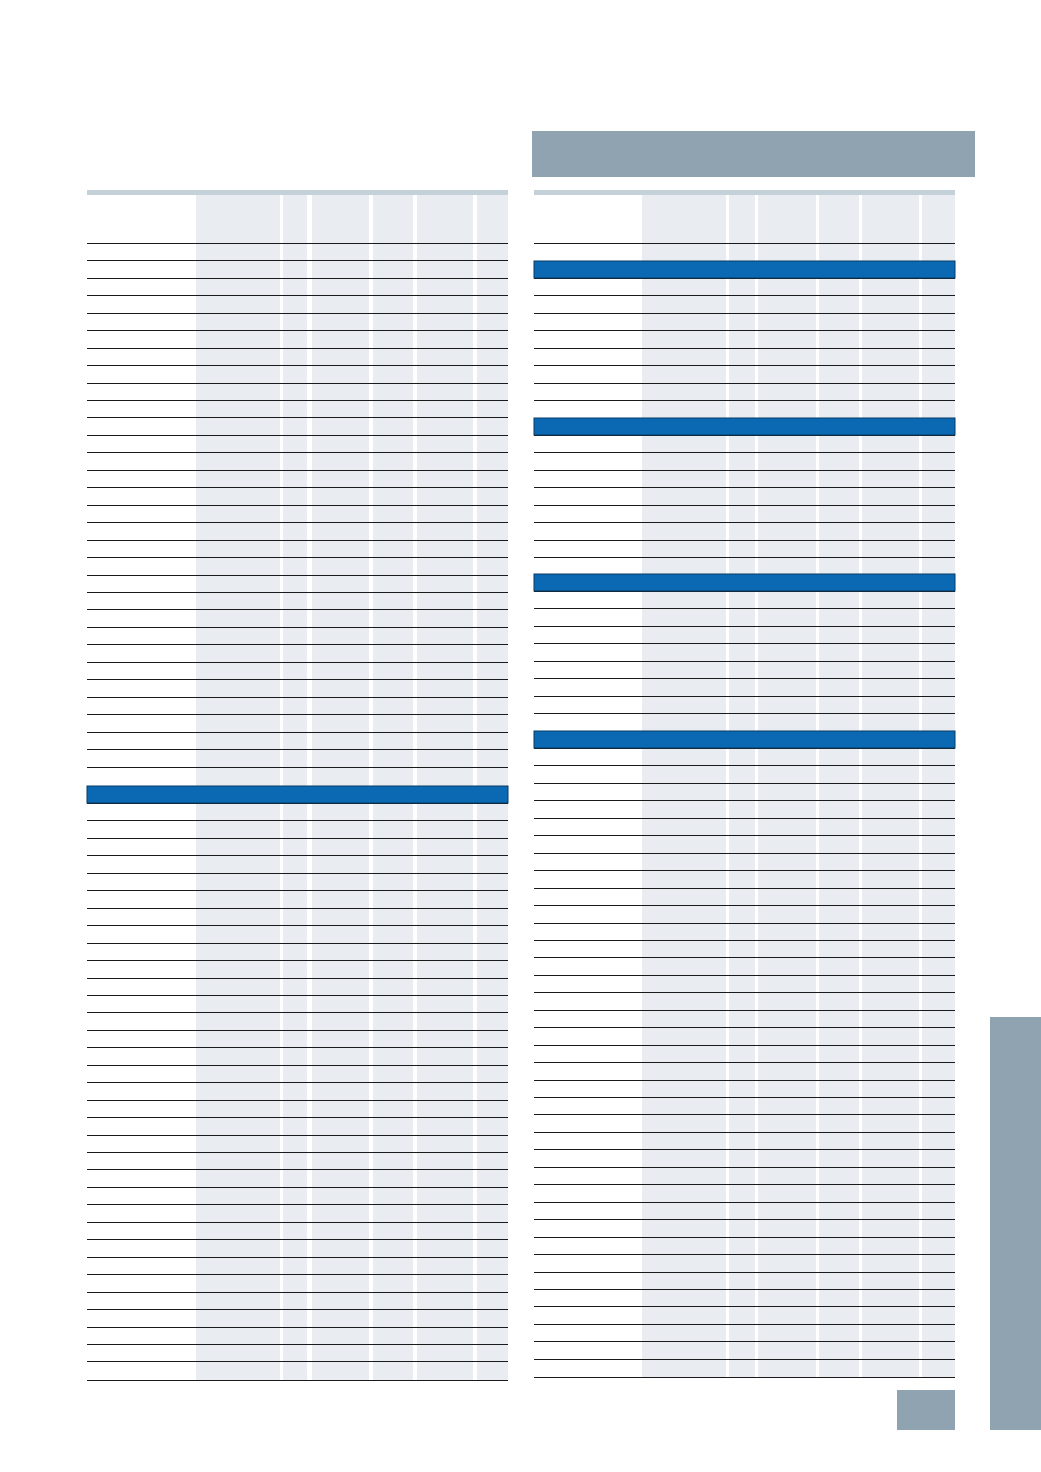 The width and height of the screenshot is (1041, 1472). Describe the element at coordinates (1015, 1223) in the screenshot. I see `side-tab` at that location.